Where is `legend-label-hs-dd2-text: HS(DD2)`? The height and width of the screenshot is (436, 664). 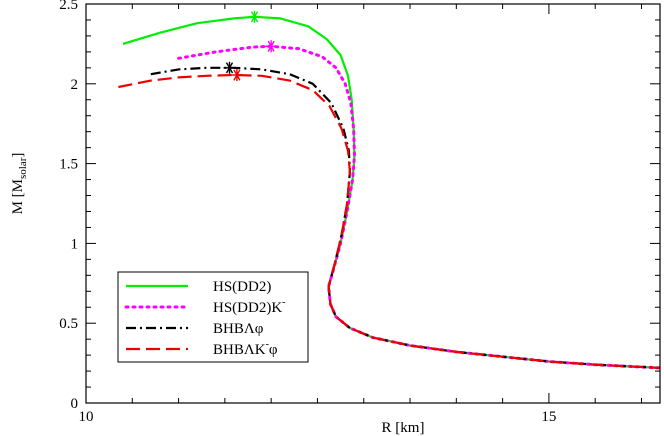
legend-label-hs-dd2-text: HS(DD2) is located at coordinates (242, 287).